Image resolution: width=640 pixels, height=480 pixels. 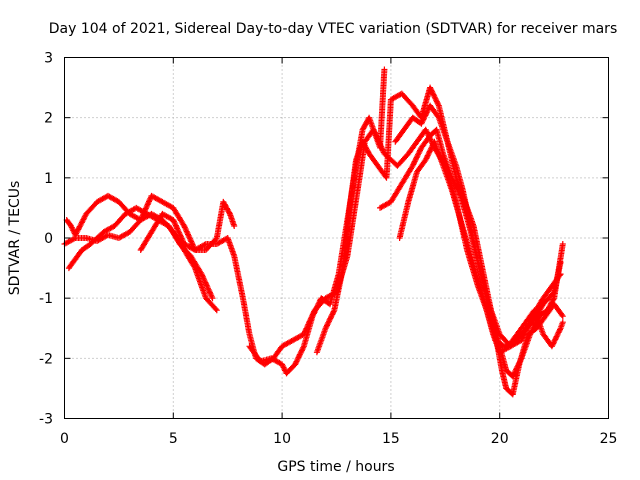 I want to click on x-tick-label: 10, so click(x=282, y=439).